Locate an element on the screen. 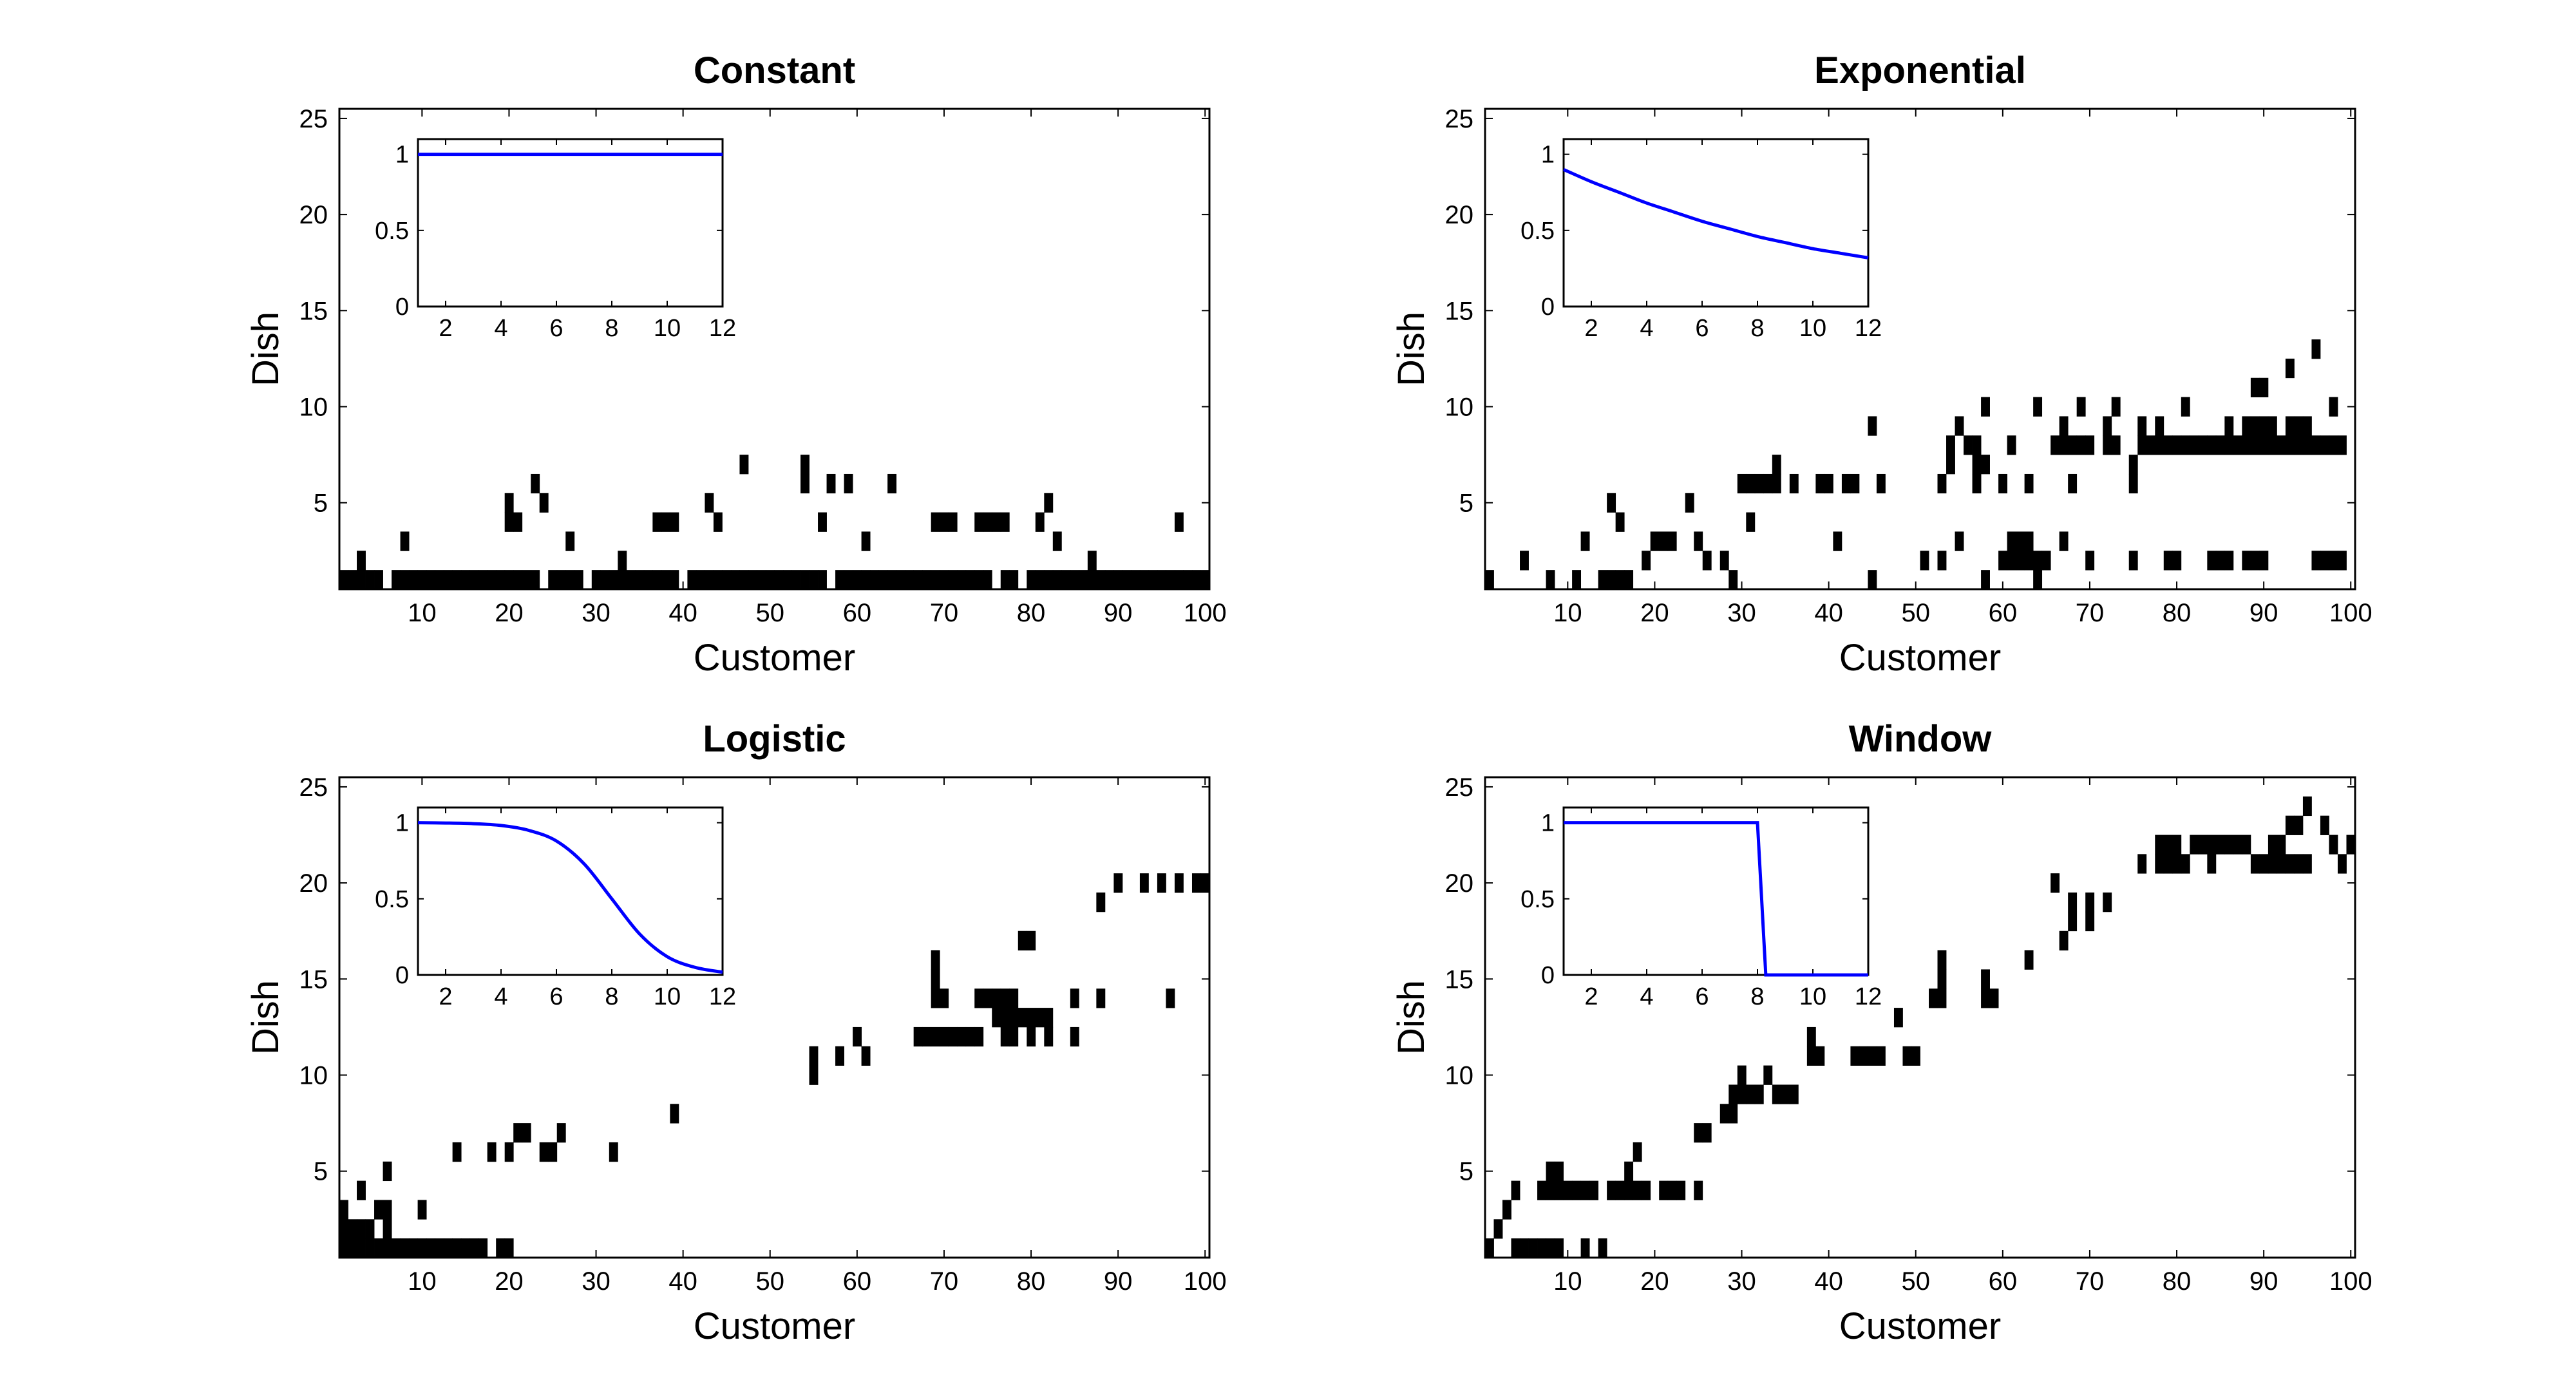 The height and width of the screenshot is (1398, 2576). x-tick-label: 60 is located at coordinates (857, 613).